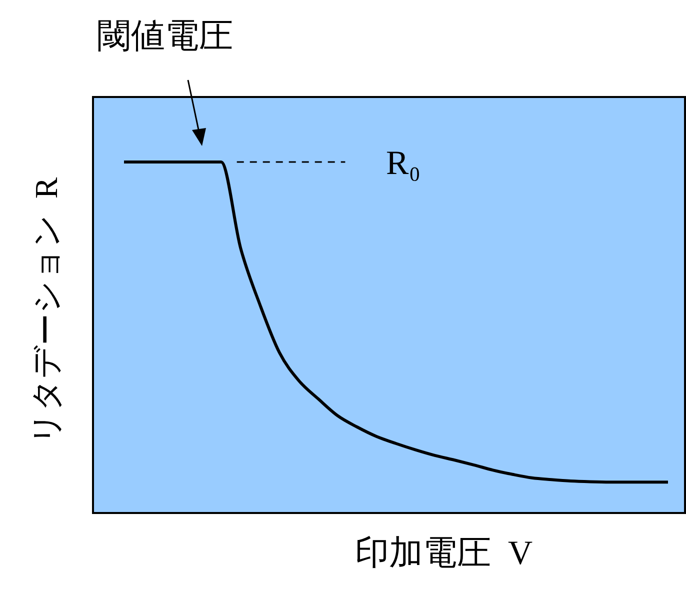 Image resolution: width=686 pixels, height=589 pixels. Describe the element at coordinates (165, 36) in the screenshot. I see `text: 閾値電圧` at that location.